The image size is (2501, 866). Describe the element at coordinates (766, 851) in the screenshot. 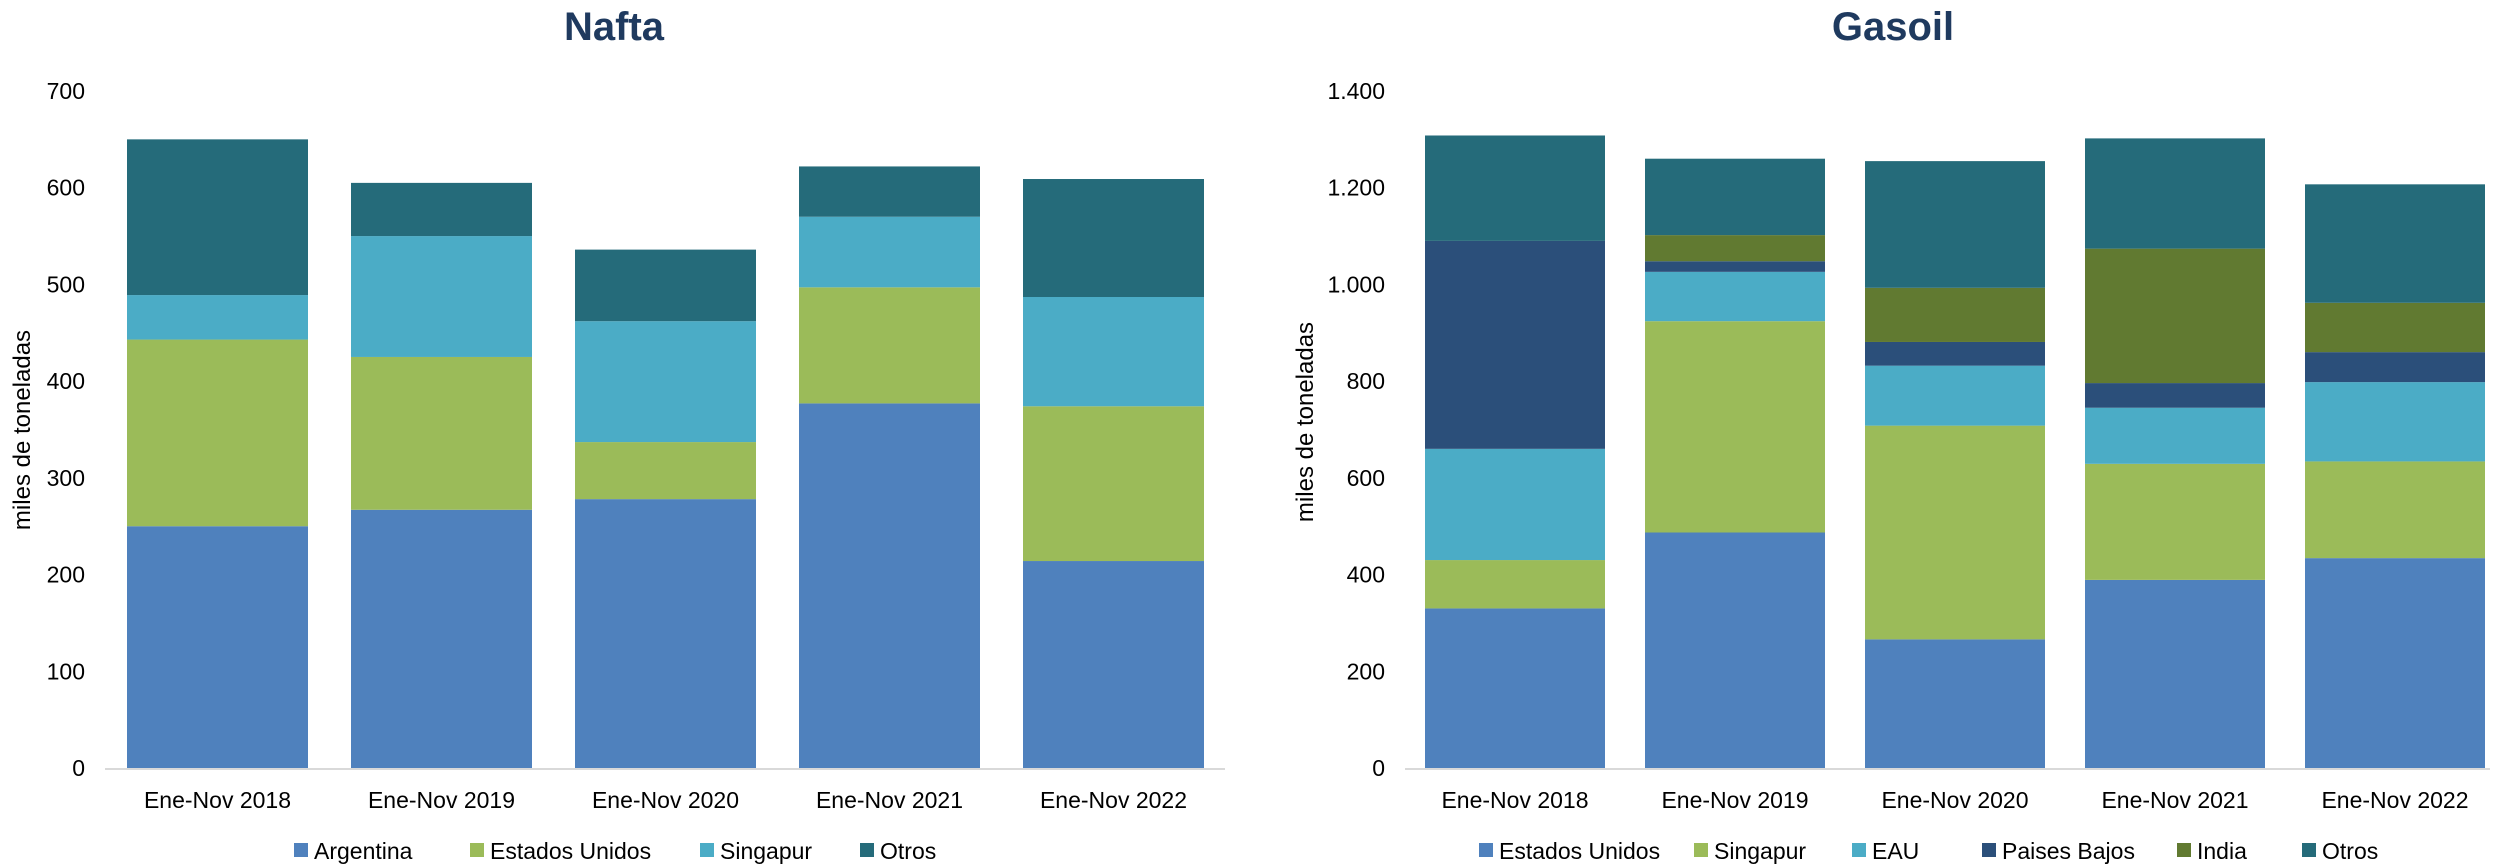

I see `nafta-legend-label: Singapur` at that location.